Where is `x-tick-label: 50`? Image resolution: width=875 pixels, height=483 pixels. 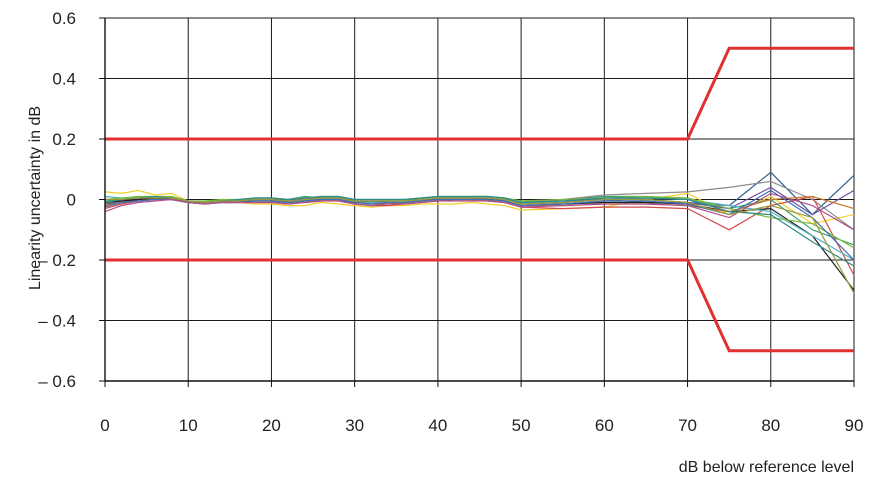 x-tick-label: 50 is located at coordinates (521, 425).